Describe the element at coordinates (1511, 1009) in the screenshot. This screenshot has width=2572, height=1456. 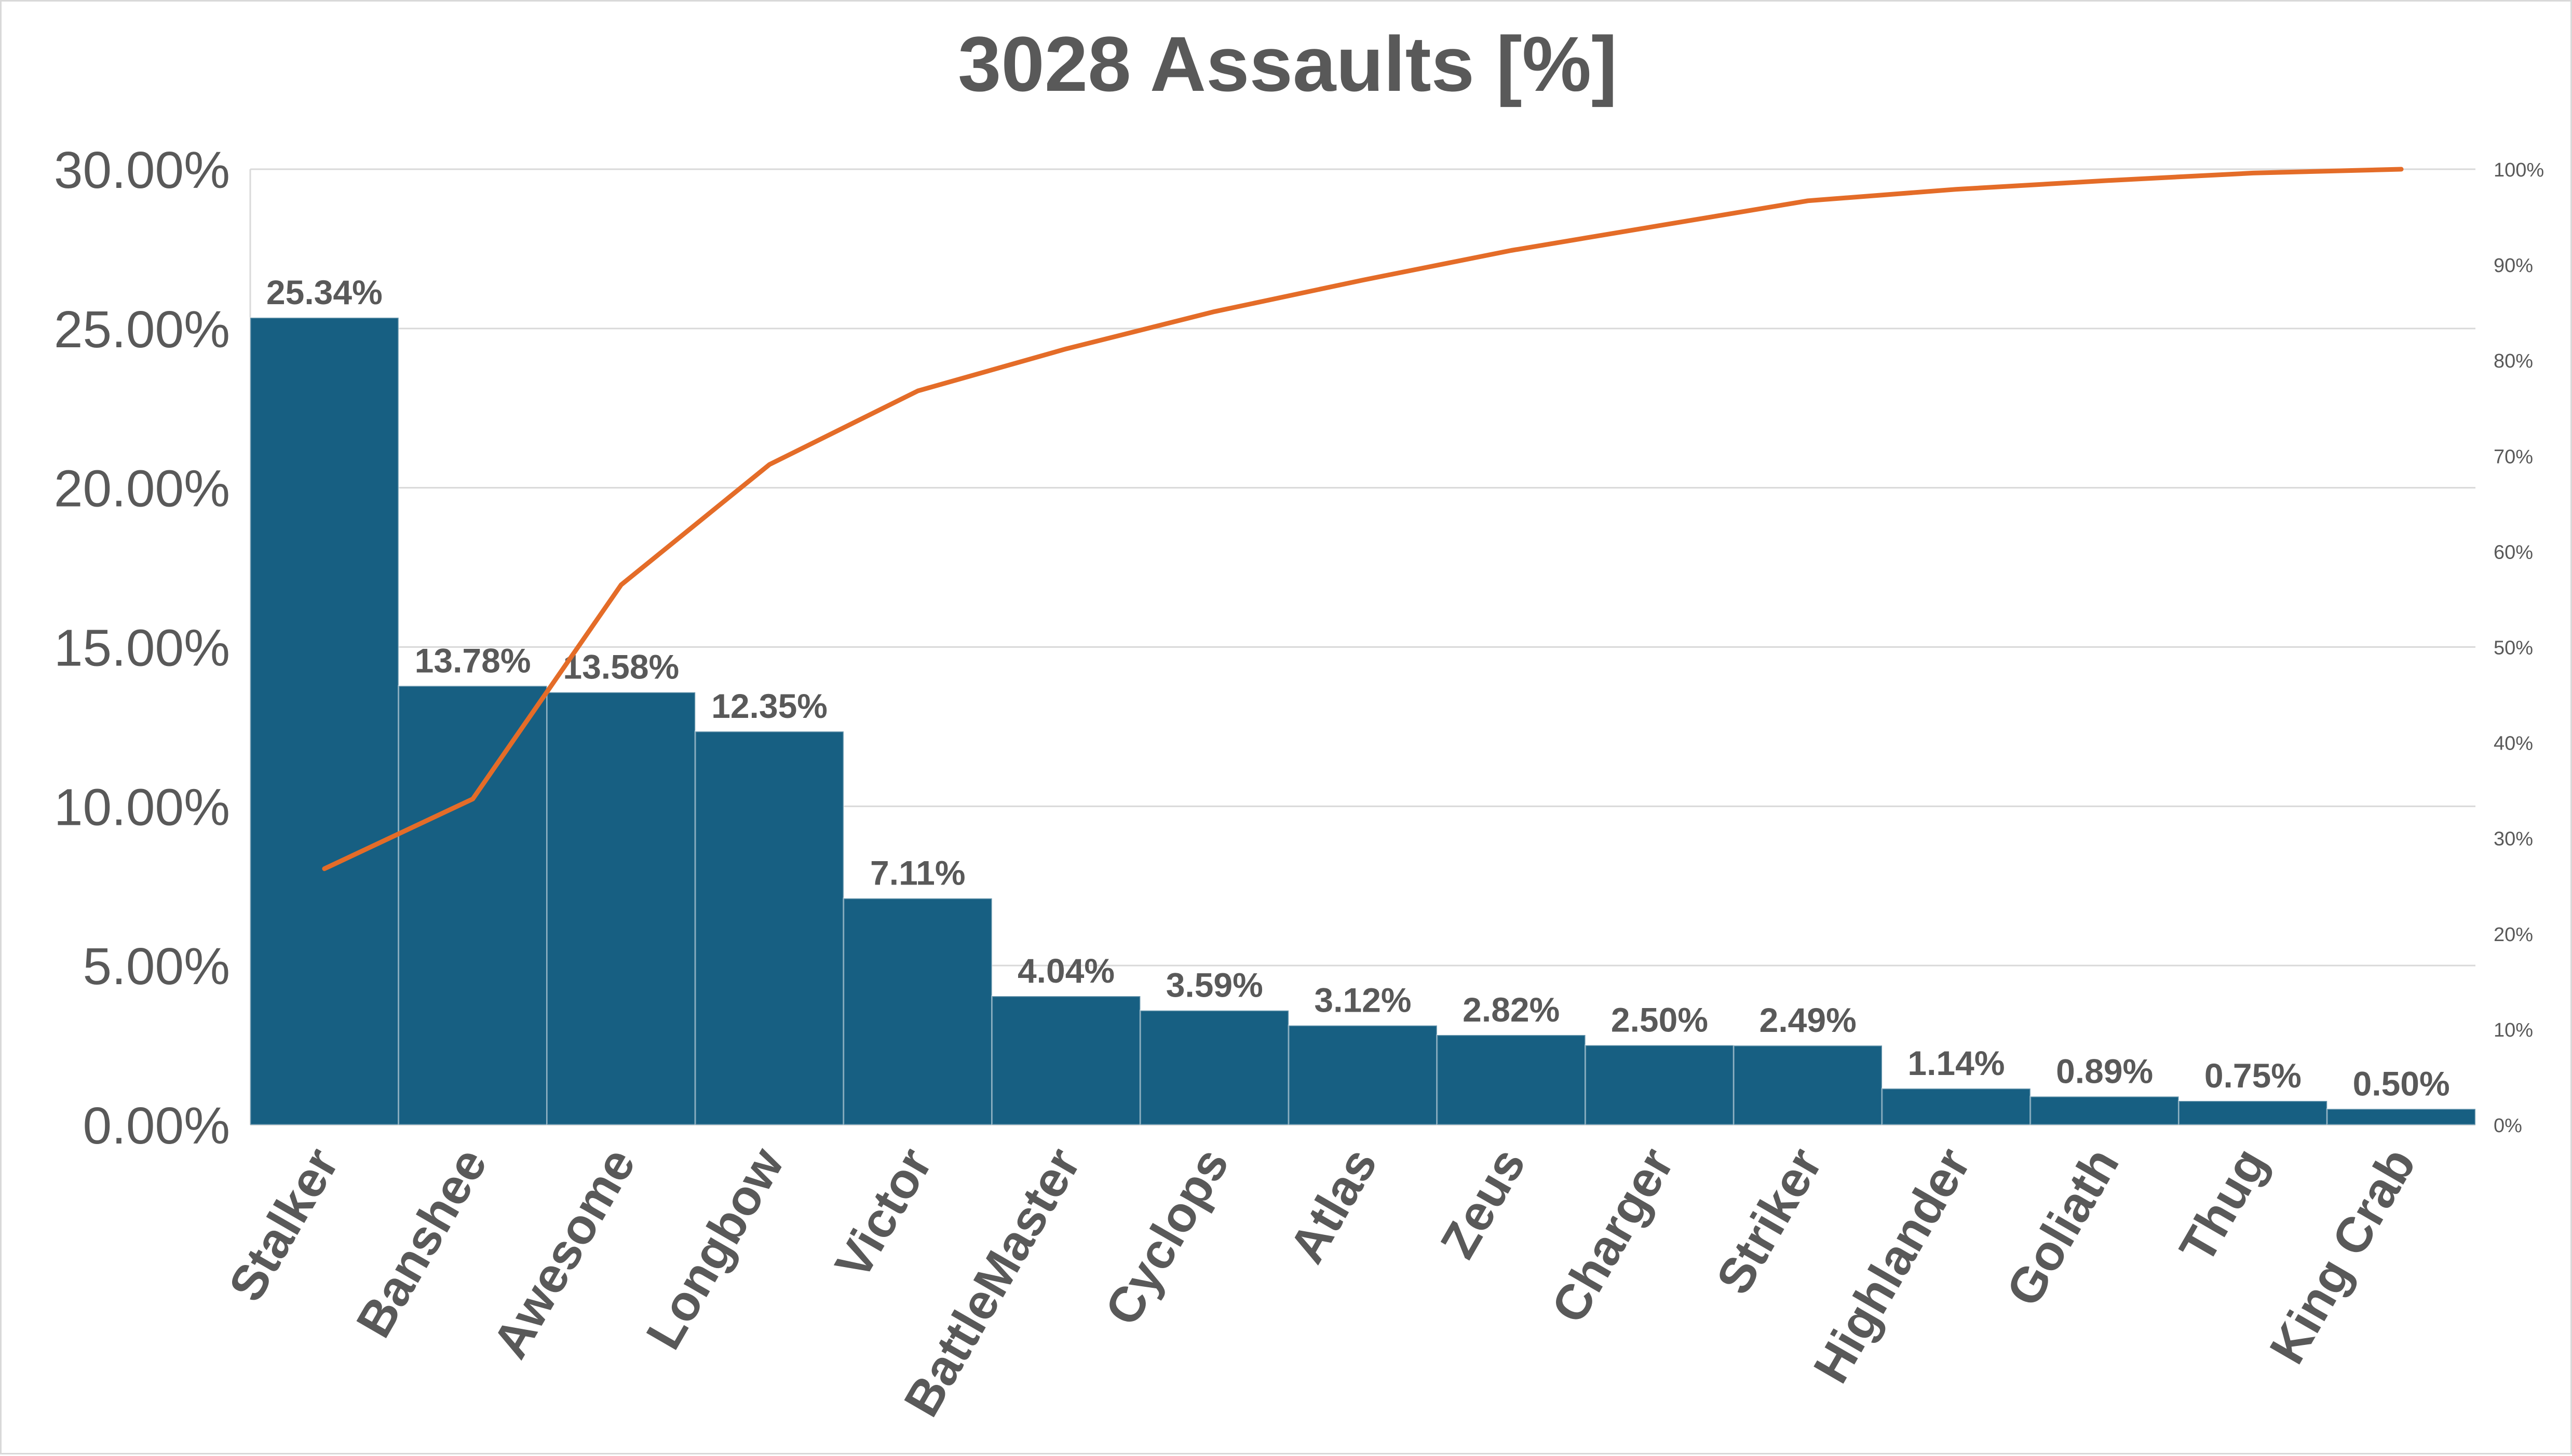
I see `data-label: 2.82%` at that location.